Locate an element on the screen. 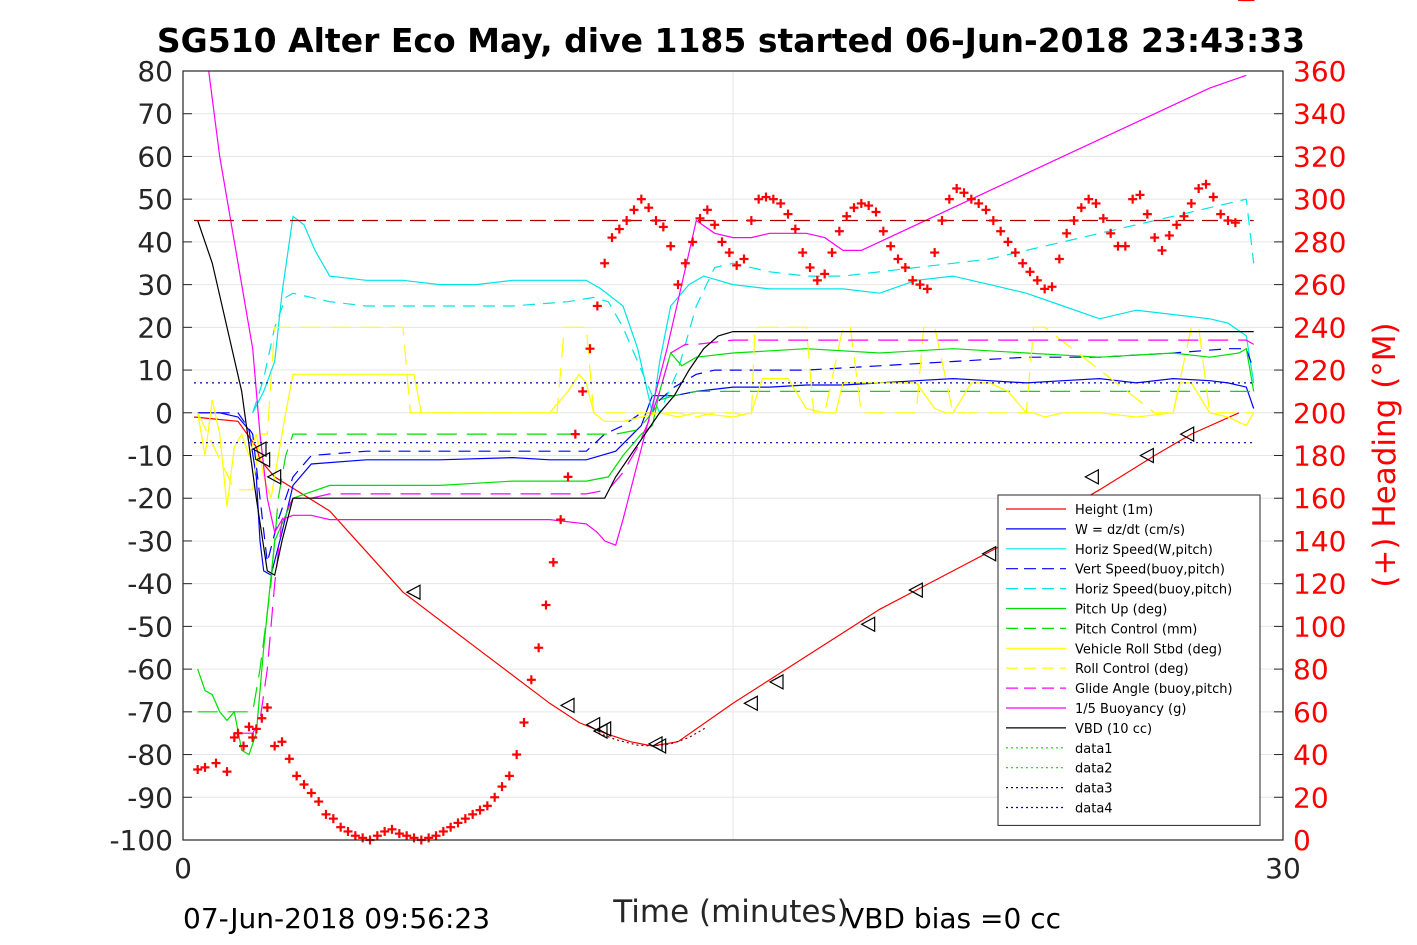  legend-label: Horiz Speed(W,pitch) is located at coordinates (1144, 550).